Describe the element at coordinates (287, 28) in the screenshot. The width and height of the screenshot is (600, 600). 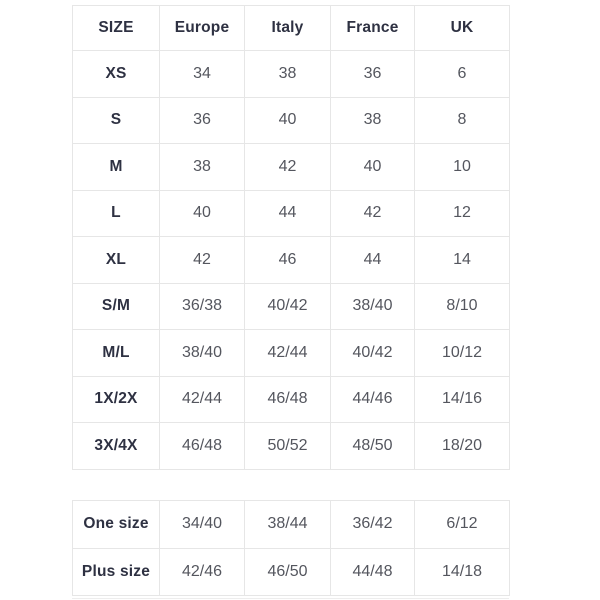
I see `column-header-italy: Italy` at that location.